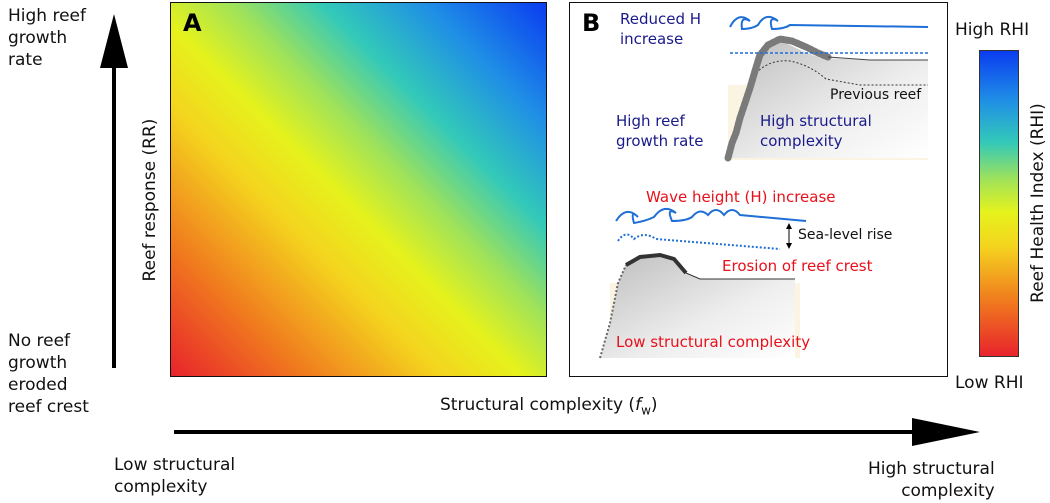  I want to click on colorbar-title: Reef Health Index (RHI), so click(1038, 203).